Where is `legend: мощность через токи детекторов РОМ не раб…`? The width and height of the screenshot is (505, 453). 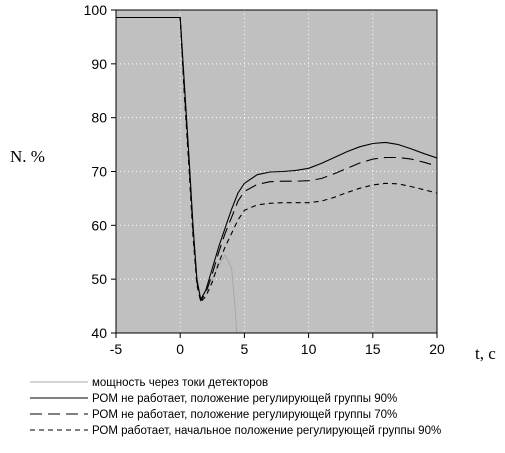 legend: мощность через токи детекторов РОМ не раб… is located at coordinates (235, 407).